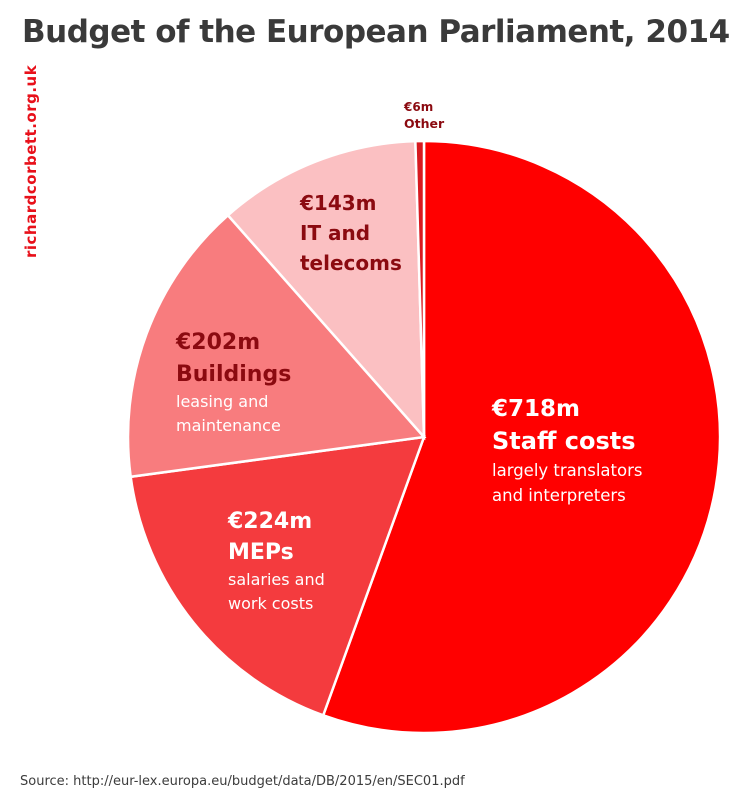 Image resolution: width=730 pixels, height=800 pixels. I want to click on slice-category-label-other: Other, so click(424, 123).